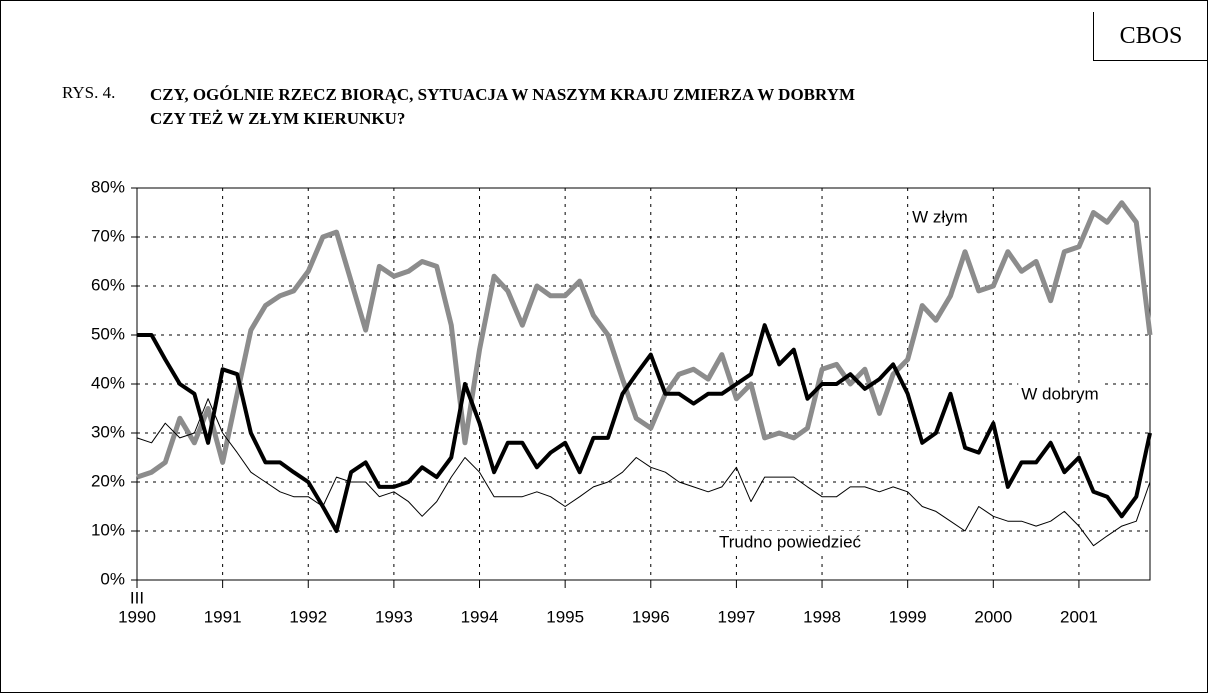  I want to click on y-tick-label: 30%, so click(108, 431).